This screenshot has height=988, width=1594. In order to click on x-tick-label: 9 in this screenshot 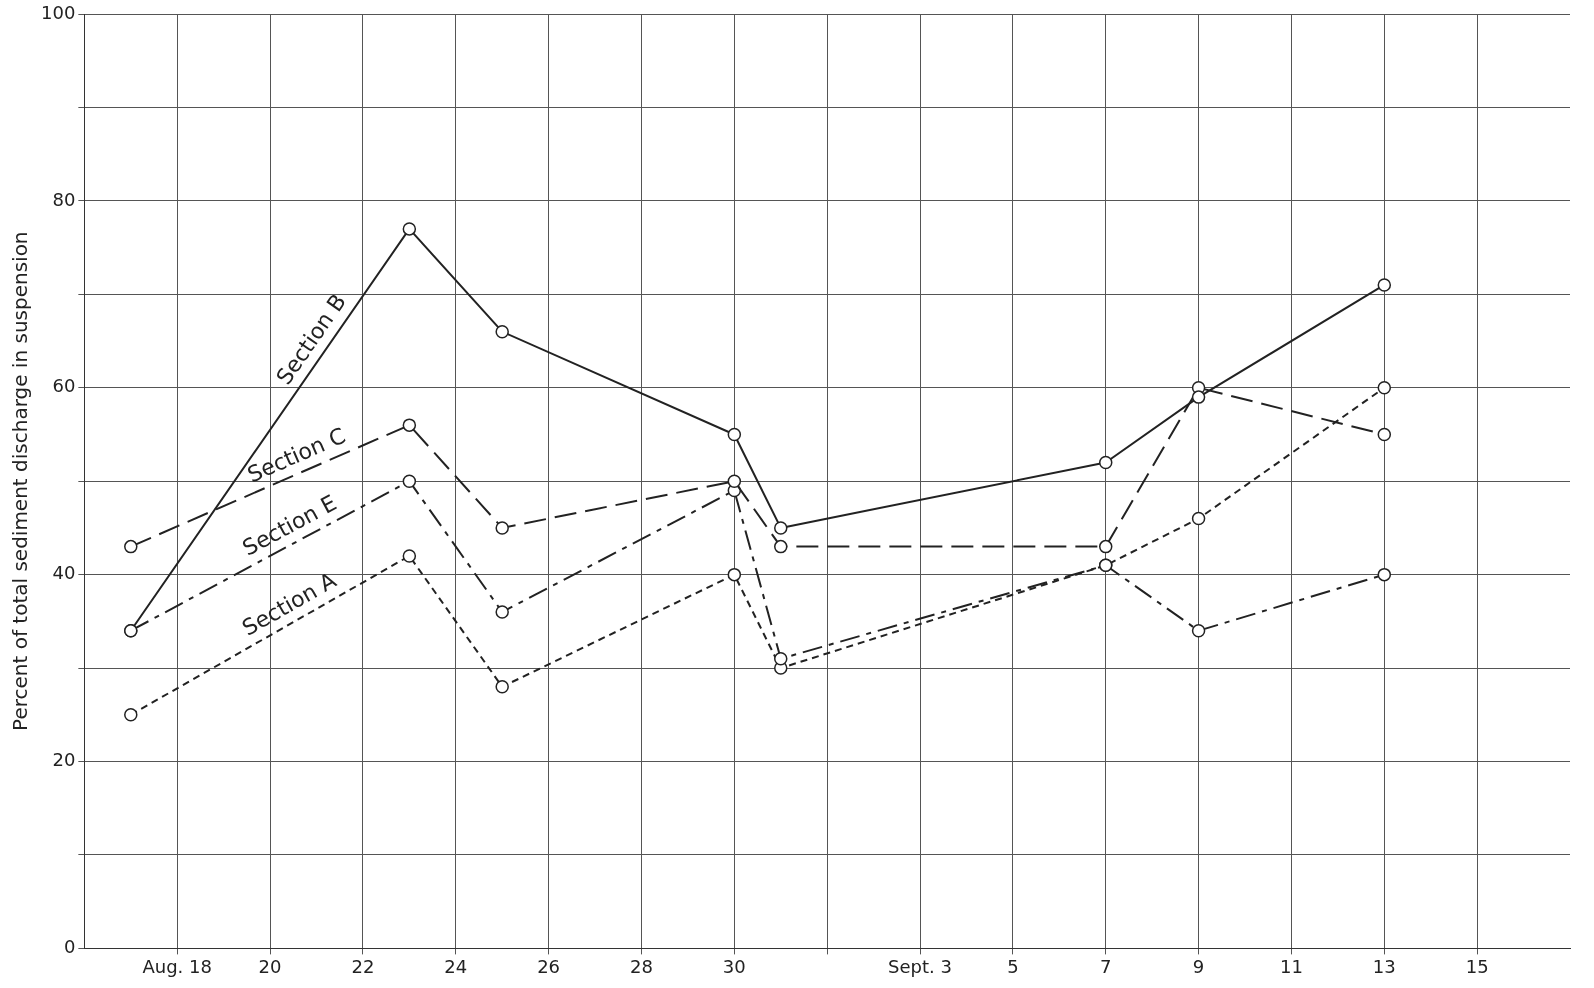, I will do `click(1198, 966)`.